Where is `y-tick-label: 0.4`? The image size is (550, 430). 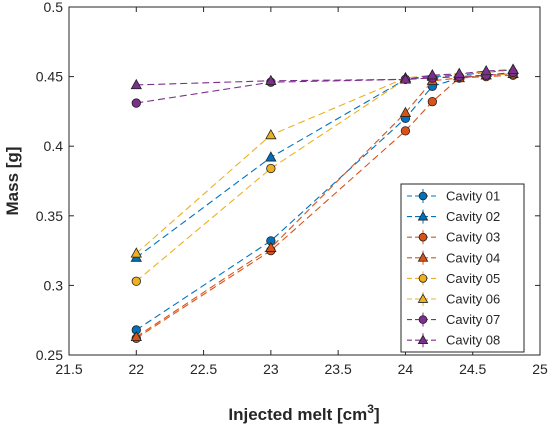
y-tick-label: 0.4 is located at coordinates (54, 146).